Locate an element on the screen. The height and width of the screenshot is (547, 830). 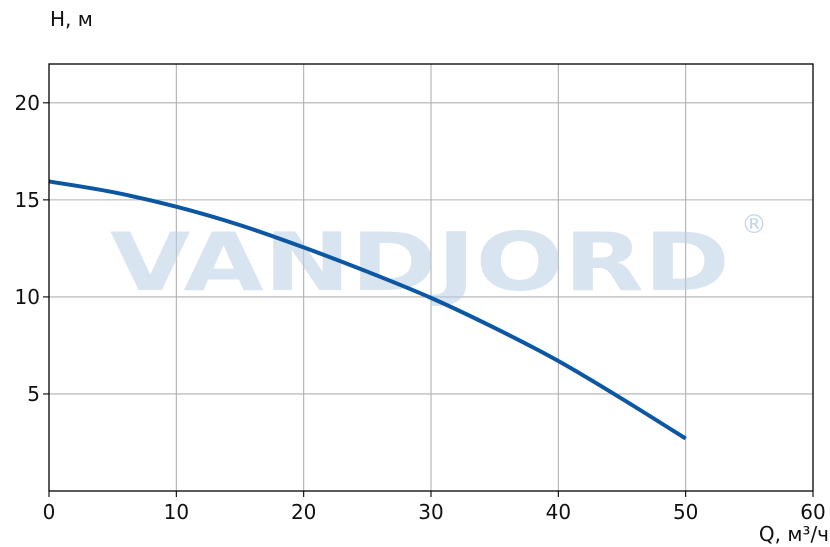
x-tick-label: 30 is located at coordinates (430, 512).